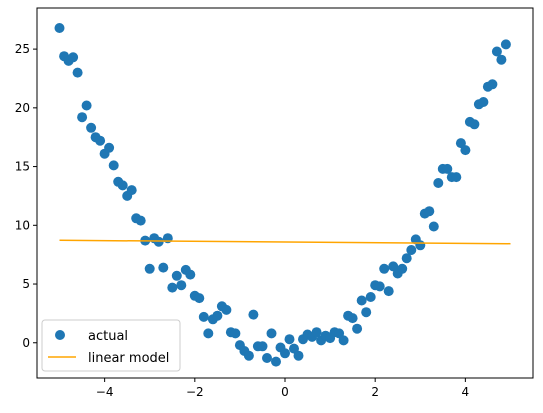 The width and height of the screenshot is (543, 413). What do you see at coordinates (26, 284) in the screenshot?
I see `y-tick-label: 5` at bounding box center [26, 284].